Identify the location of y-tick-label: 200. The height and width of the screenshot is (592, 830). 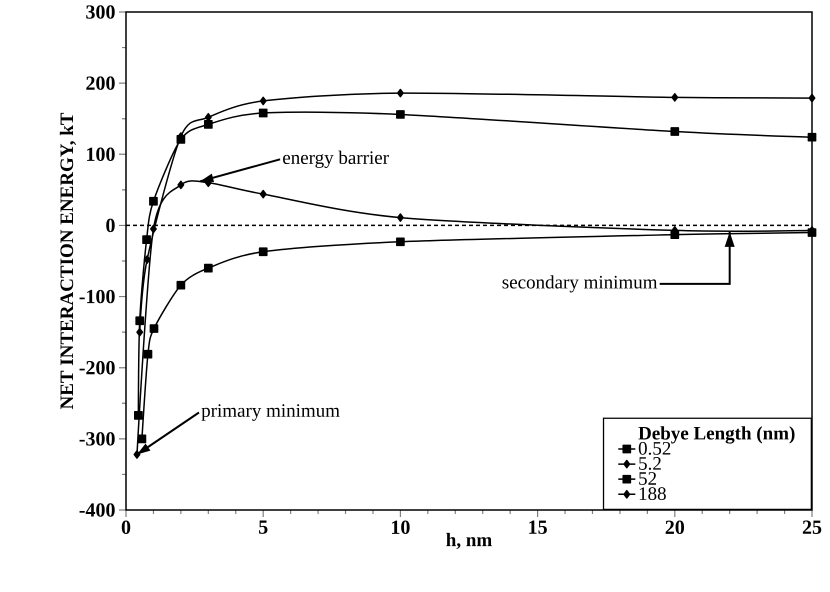
(100, 83).